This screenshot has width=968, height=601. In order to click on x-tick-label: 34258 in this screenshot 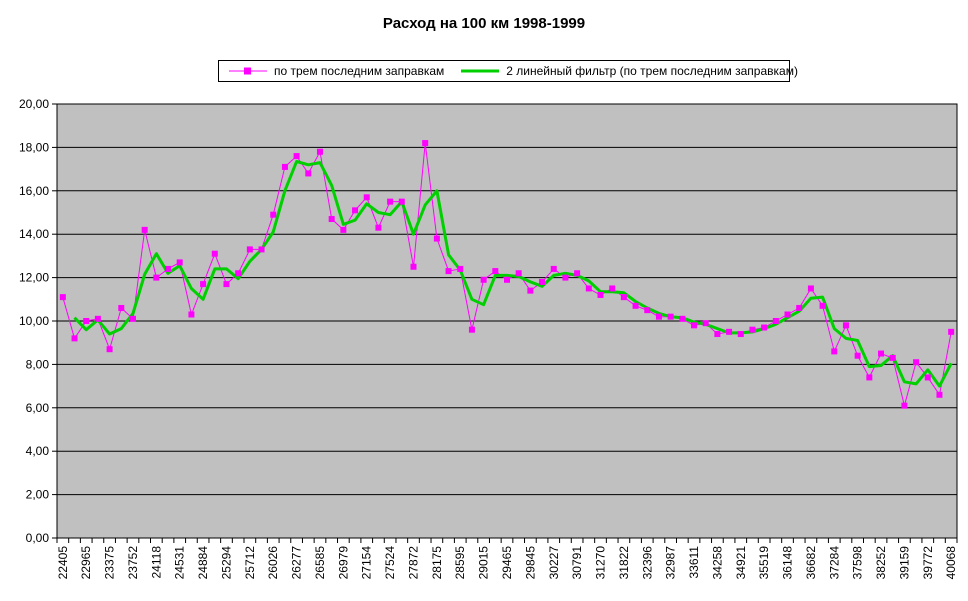, I will do `click(717, 563)`.